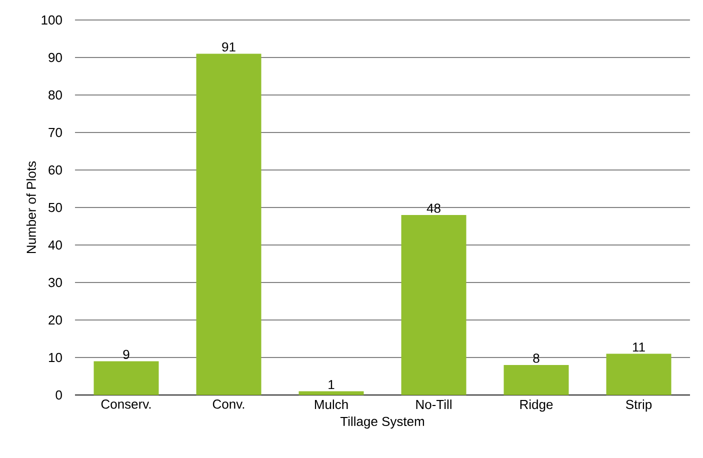 This screenshot has width=703, height=458. Describe the element at coordinates (55, 245) in the screenshot. I see `y-tick-label: 40` at that location.